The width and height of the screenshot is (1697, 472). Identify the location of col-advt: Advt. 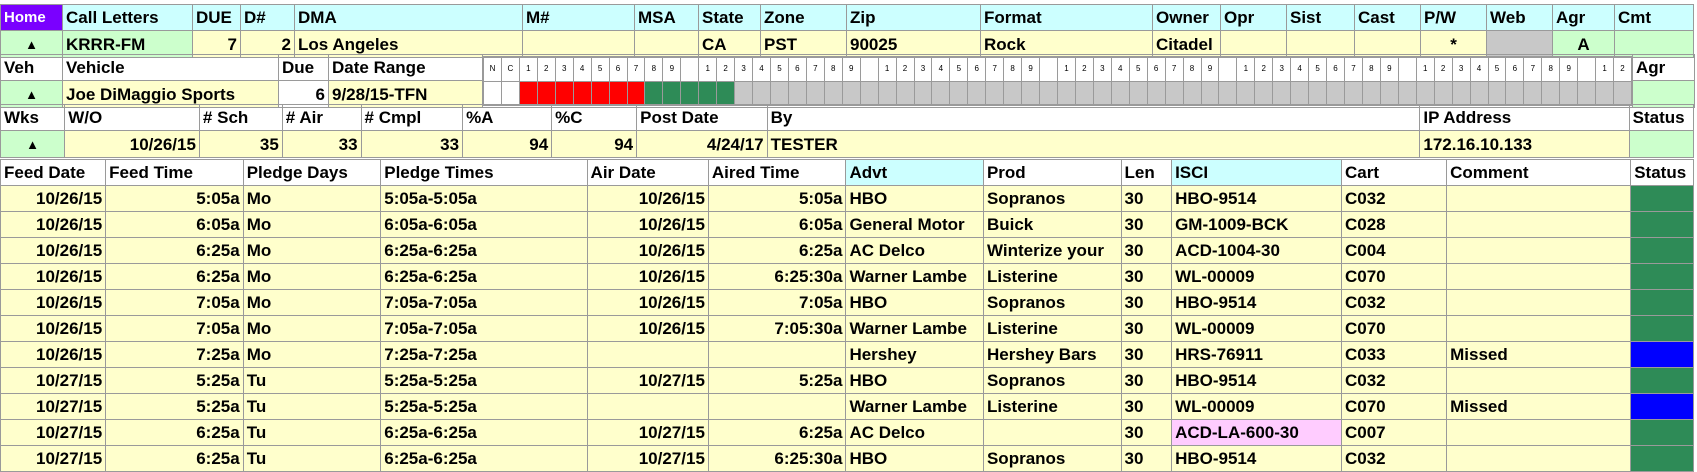
(914, 172).